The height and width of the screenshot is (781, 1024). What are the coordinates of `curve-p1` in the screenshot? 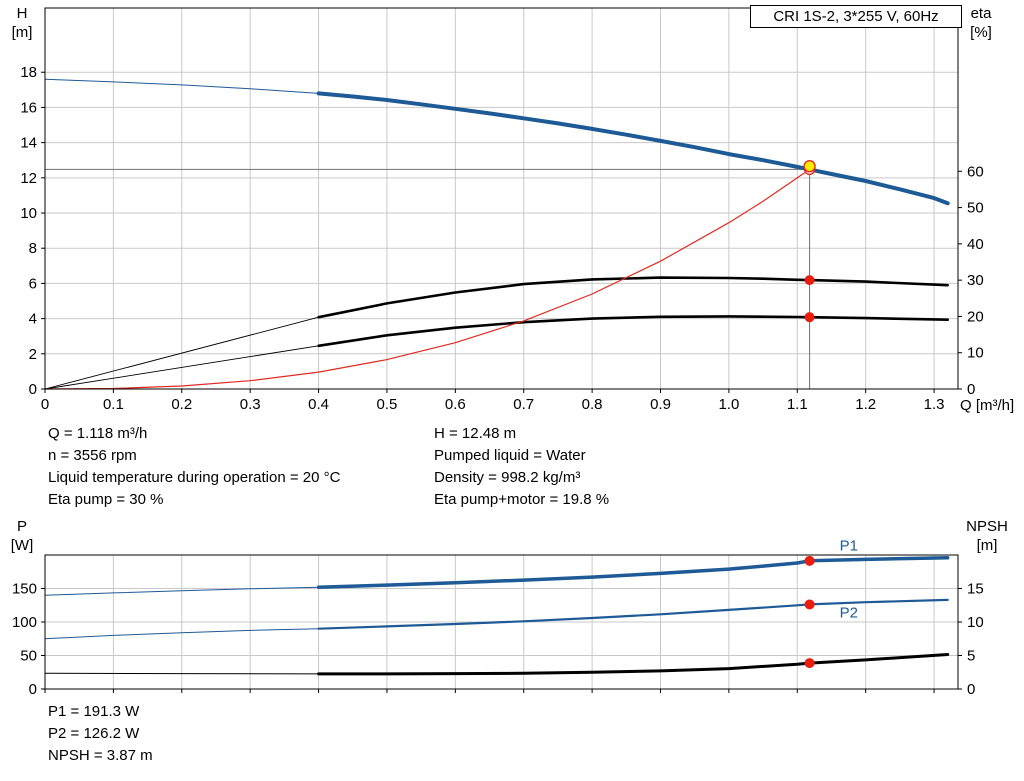 It's located at (633, 572).